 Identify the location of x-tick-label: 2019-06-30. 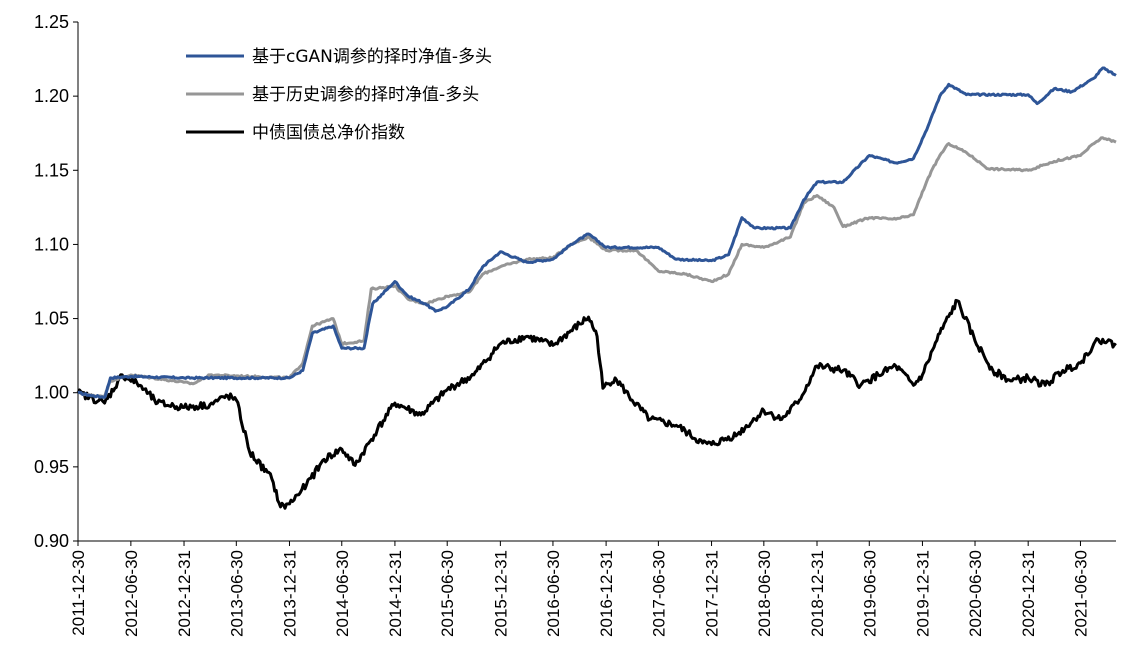
(869, 593).